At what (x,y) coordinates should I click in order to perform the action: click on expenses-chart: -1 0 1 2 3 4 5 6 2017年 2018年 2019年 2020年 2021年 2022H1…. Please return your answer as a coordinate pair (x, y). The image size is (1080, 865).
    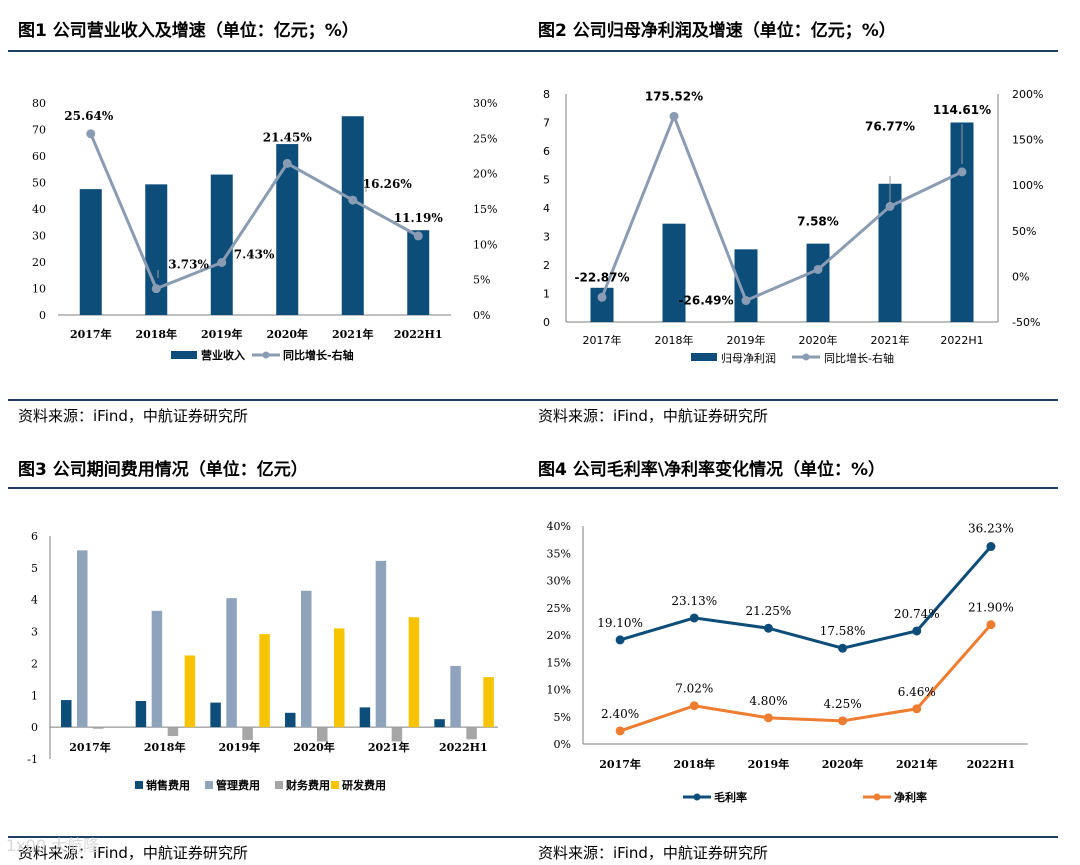
    Looking at the image, I should click on (262, 661).